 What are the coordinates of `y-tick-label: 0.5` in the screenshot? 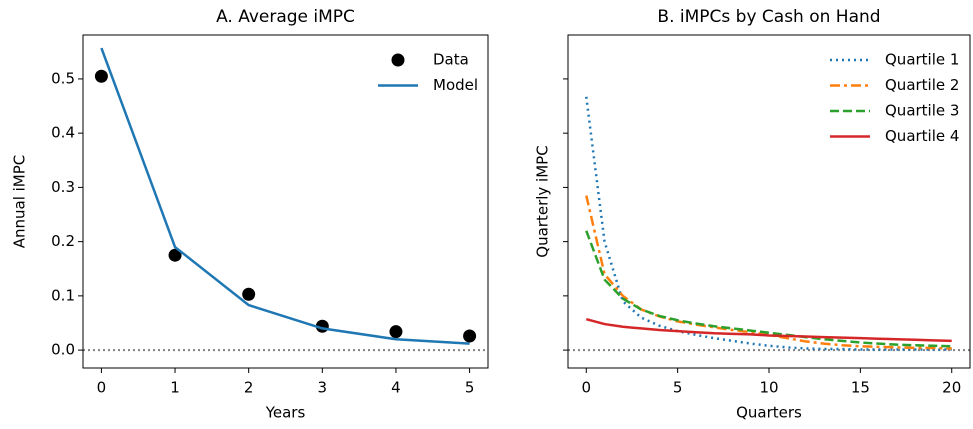 It's located at (63, 78).